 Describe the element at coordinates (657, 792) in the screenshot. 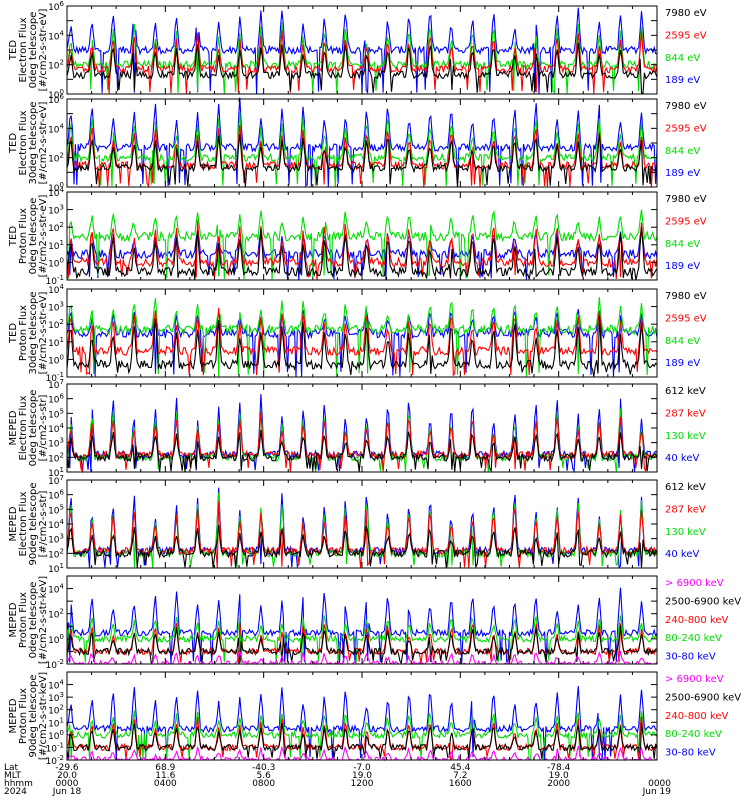

I see `x-tick-date: Jun 19` at that location.